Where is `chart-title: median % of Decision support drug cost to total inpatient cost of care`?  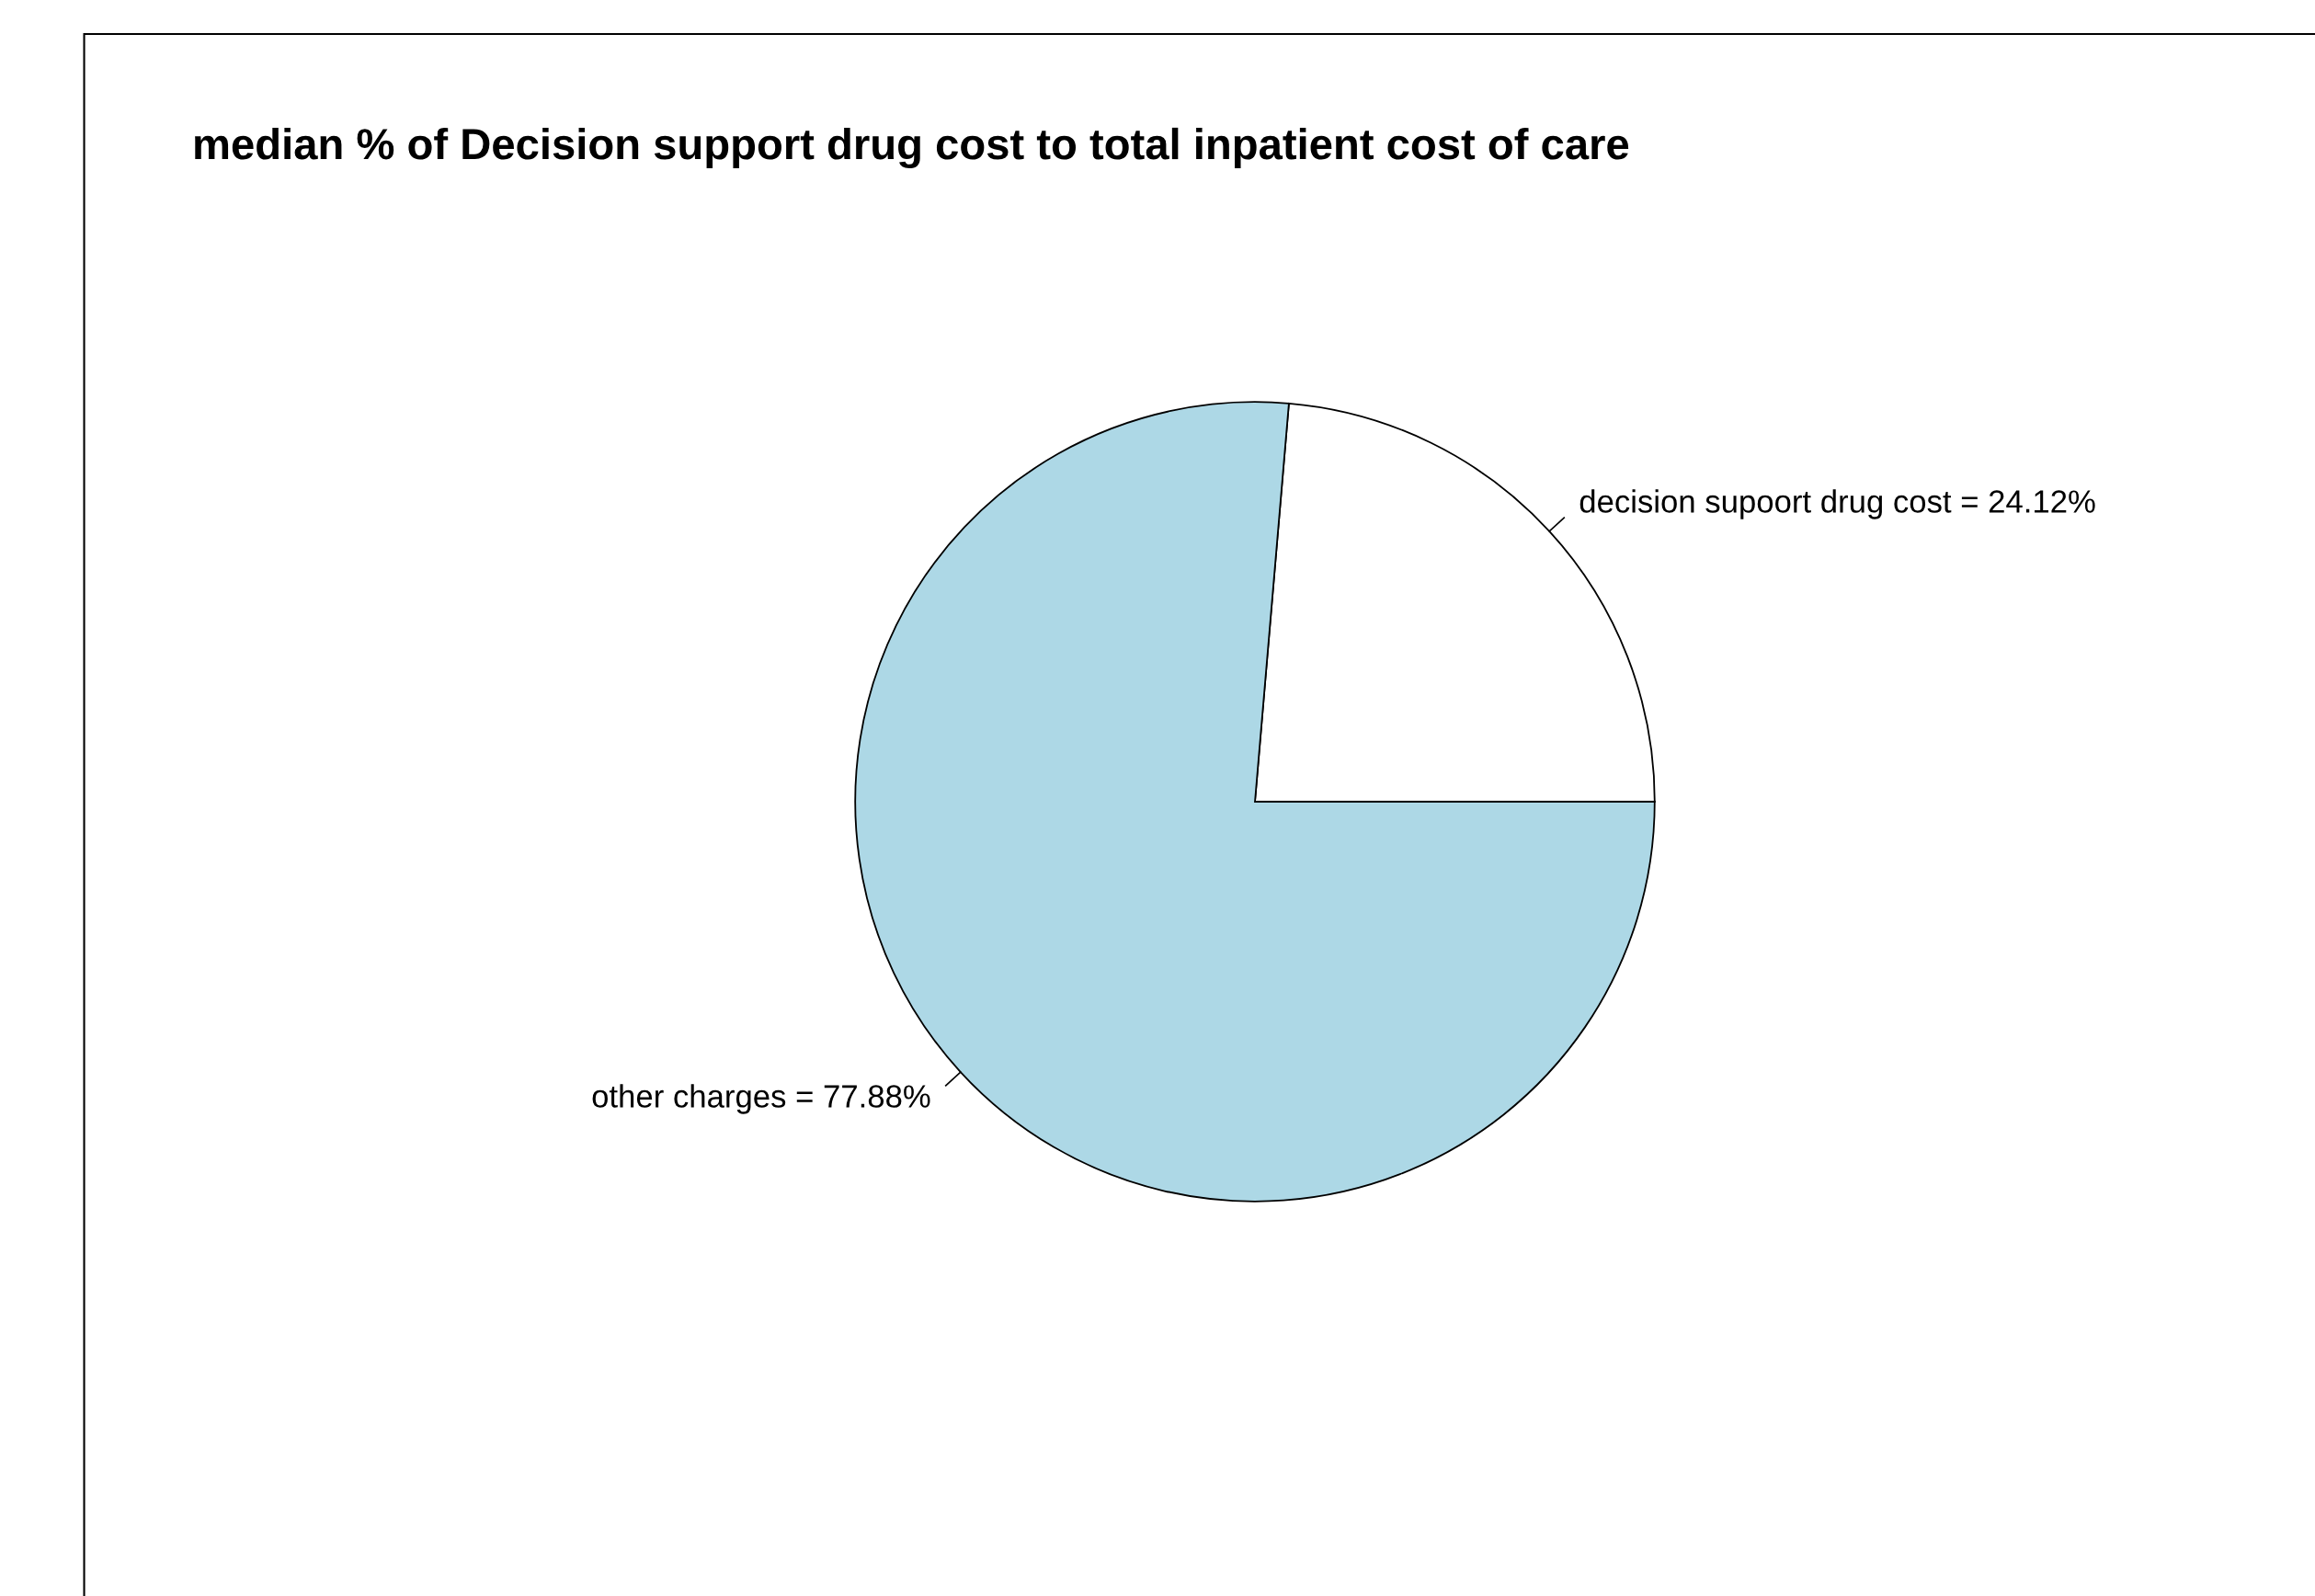
chart-title: median % of Decision support drug cost to total inpatient cost of care is located at coordinates (912, 148).